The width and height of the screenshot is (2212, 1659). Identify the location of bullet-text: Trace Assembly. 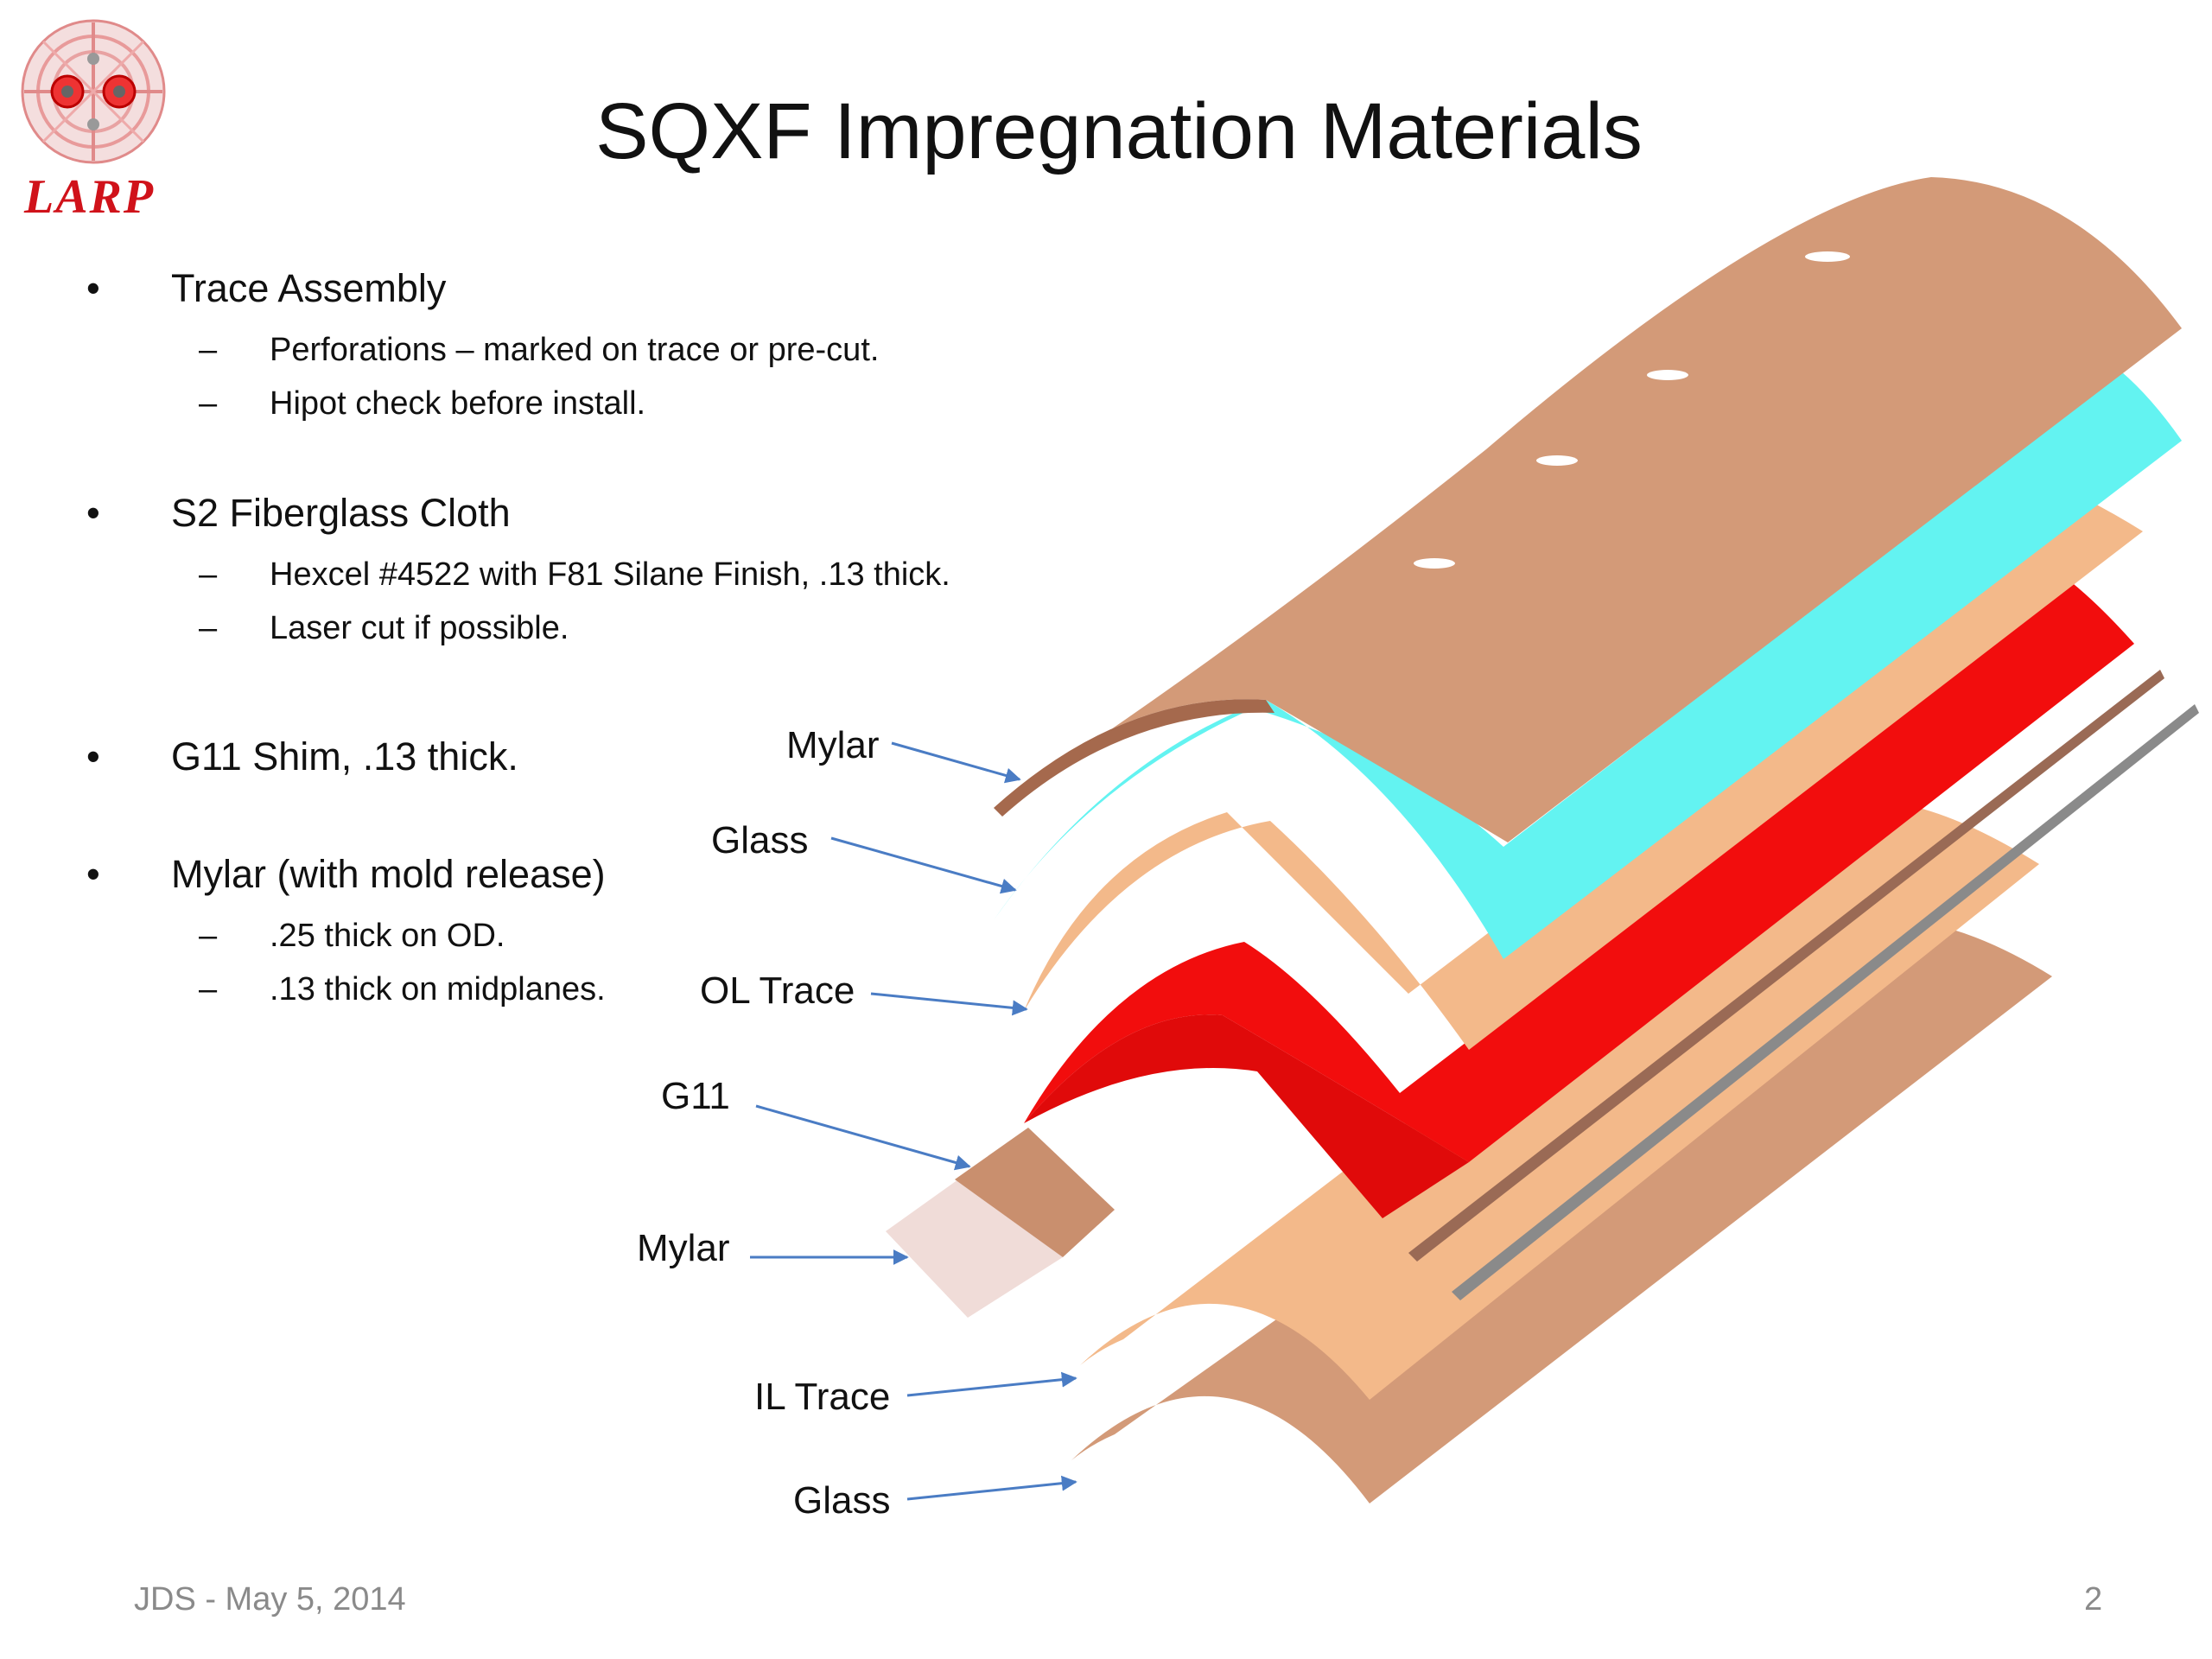
(309, 288).